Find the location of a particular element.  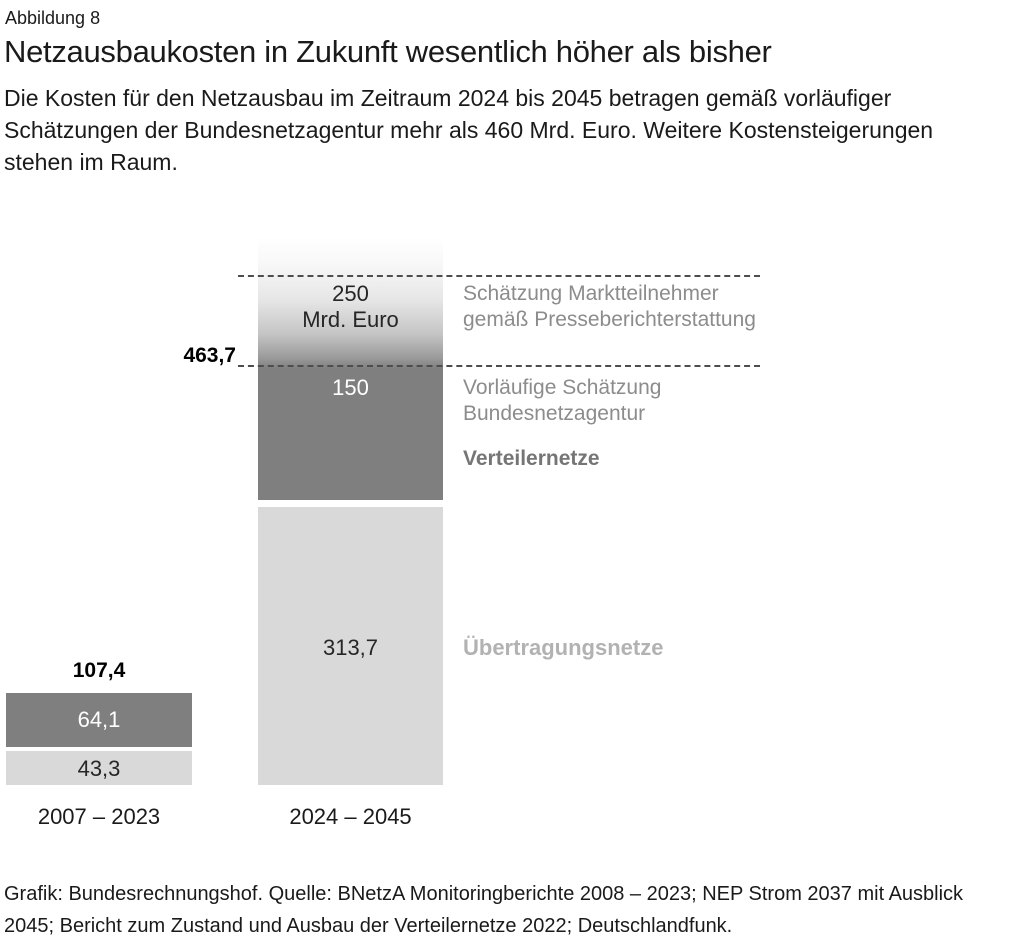

total-label-463-7: 463,7 is located at coordinates (209, 355).